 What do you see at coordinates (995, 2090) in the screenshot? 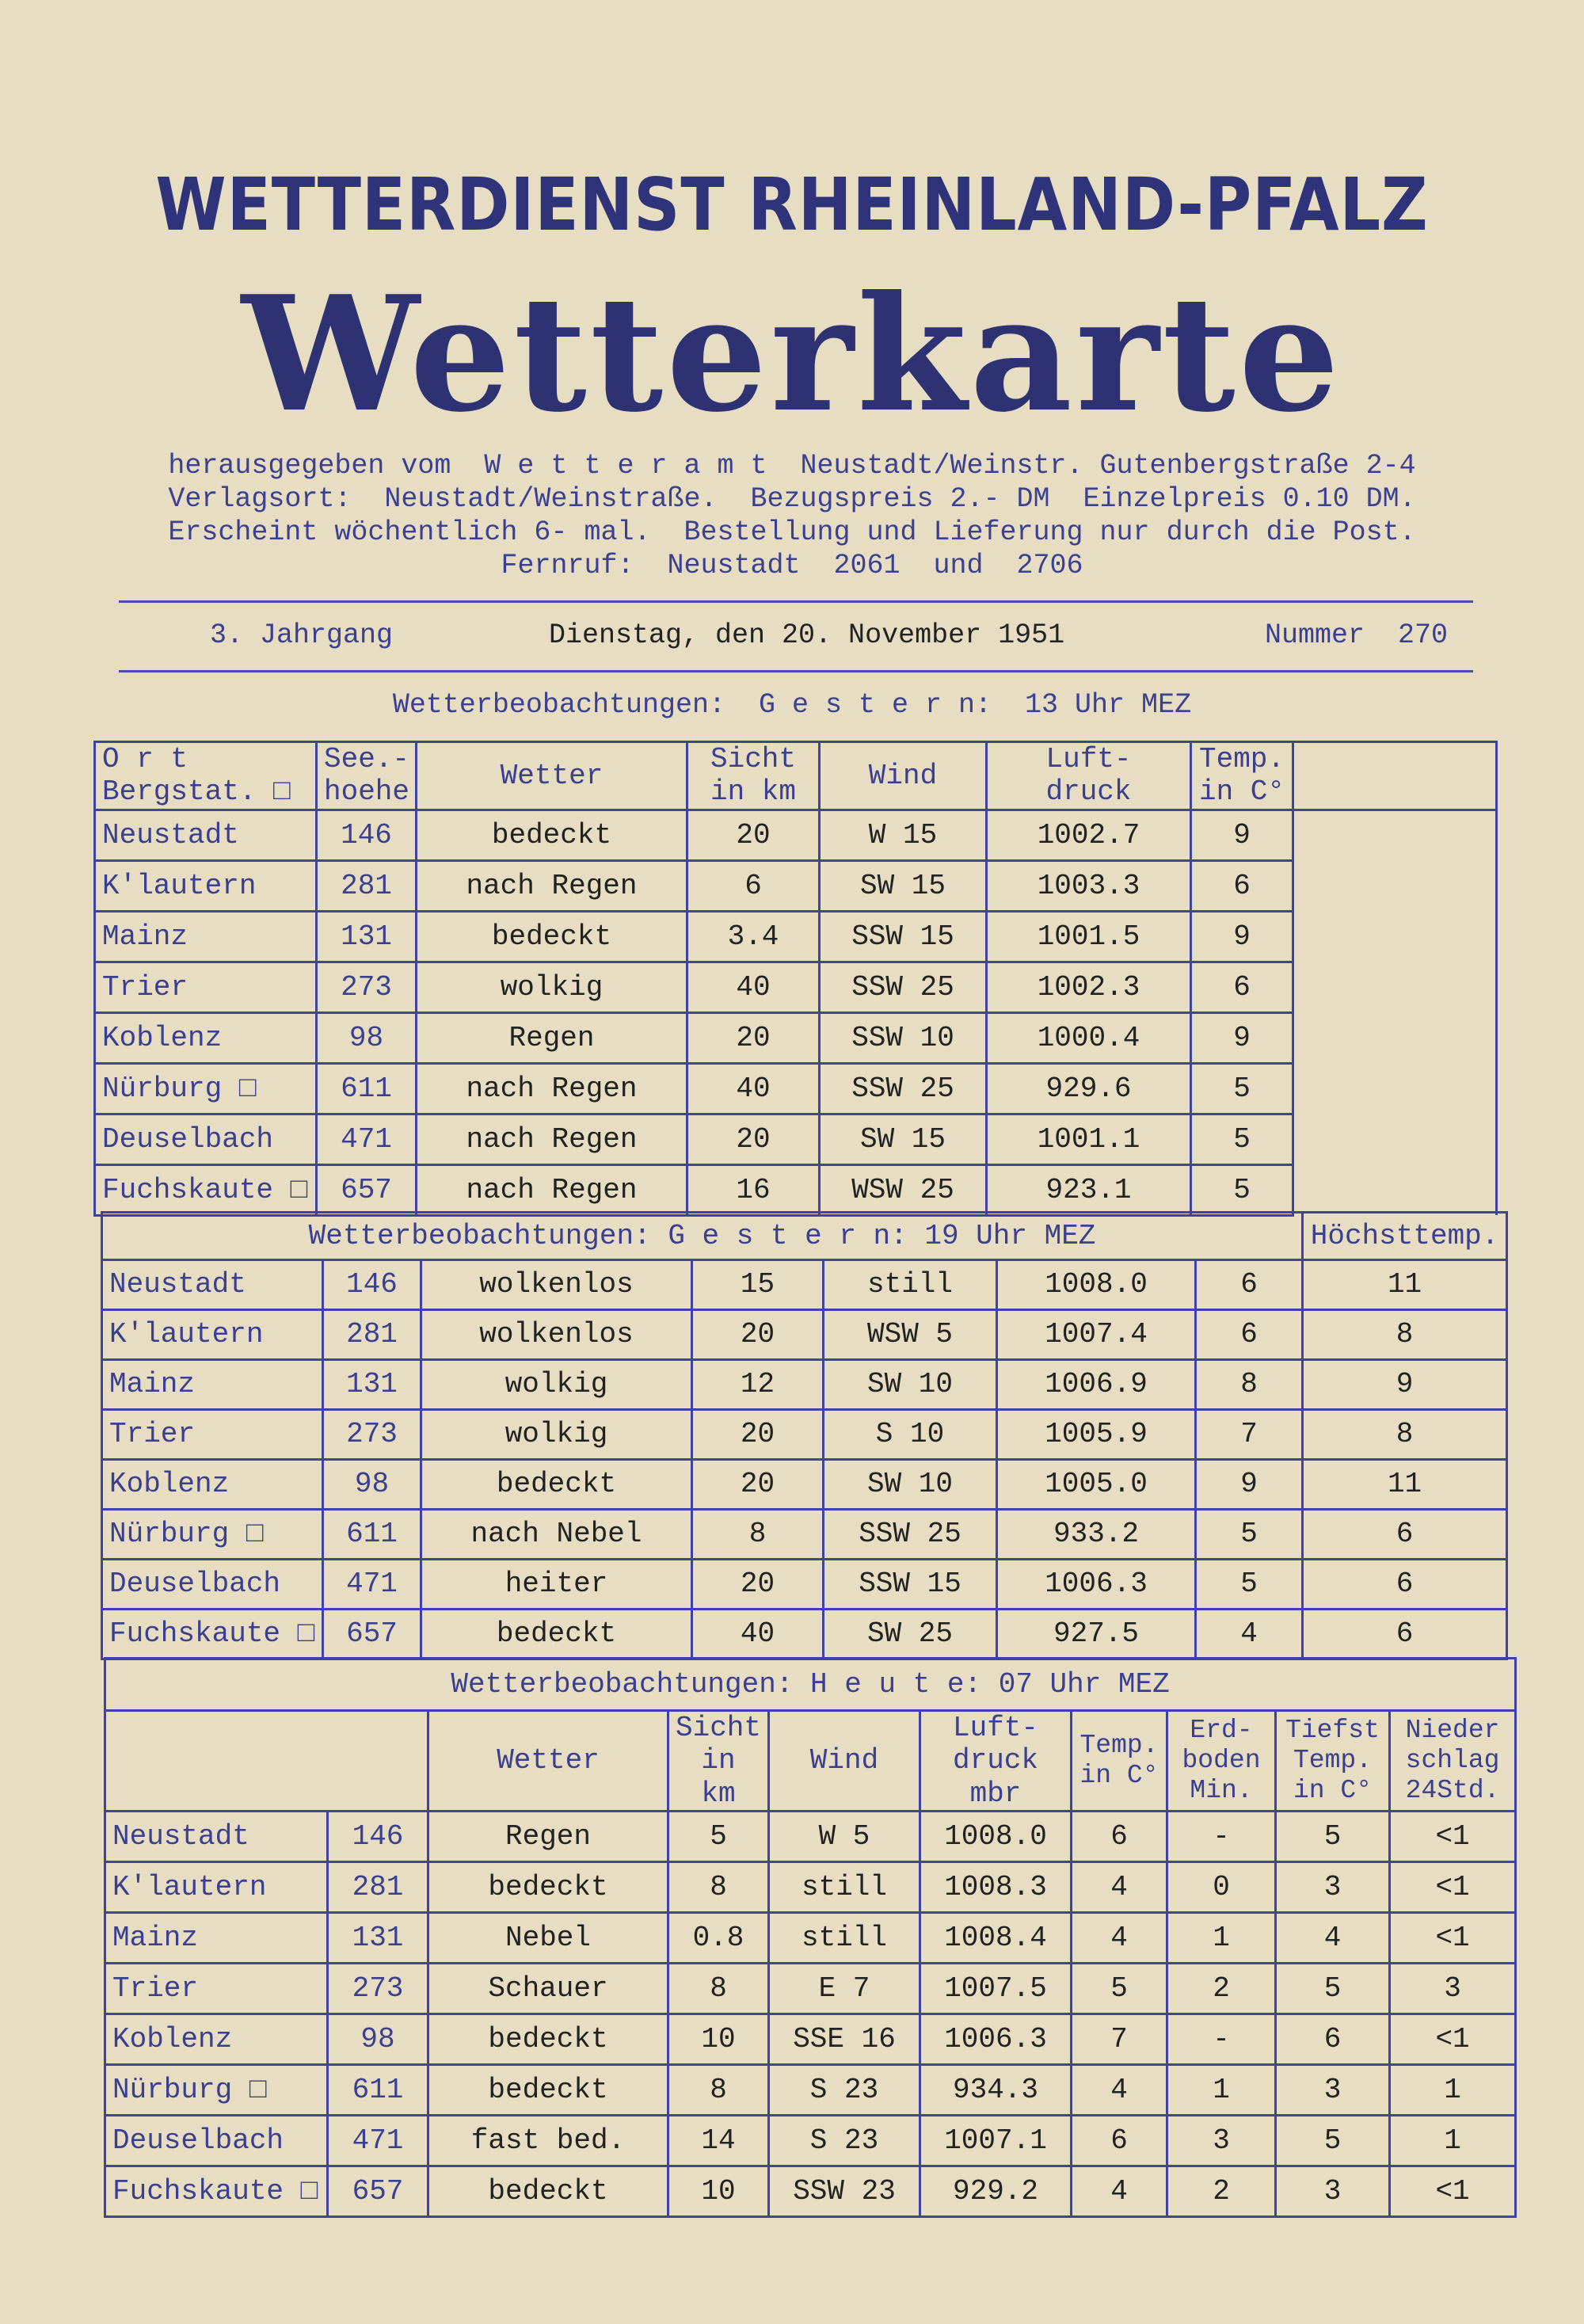
I see `data-cell: 934.3` at bounding box center [995, 2090].